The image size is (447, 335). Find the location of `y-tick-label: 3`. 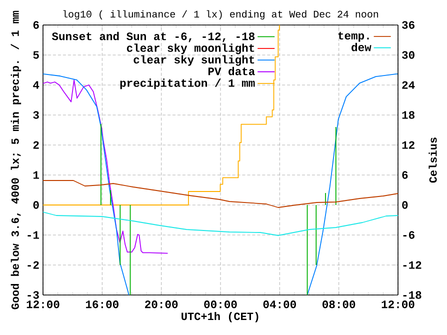

y-tick-label: 3 is located at coordinates (36, 115).